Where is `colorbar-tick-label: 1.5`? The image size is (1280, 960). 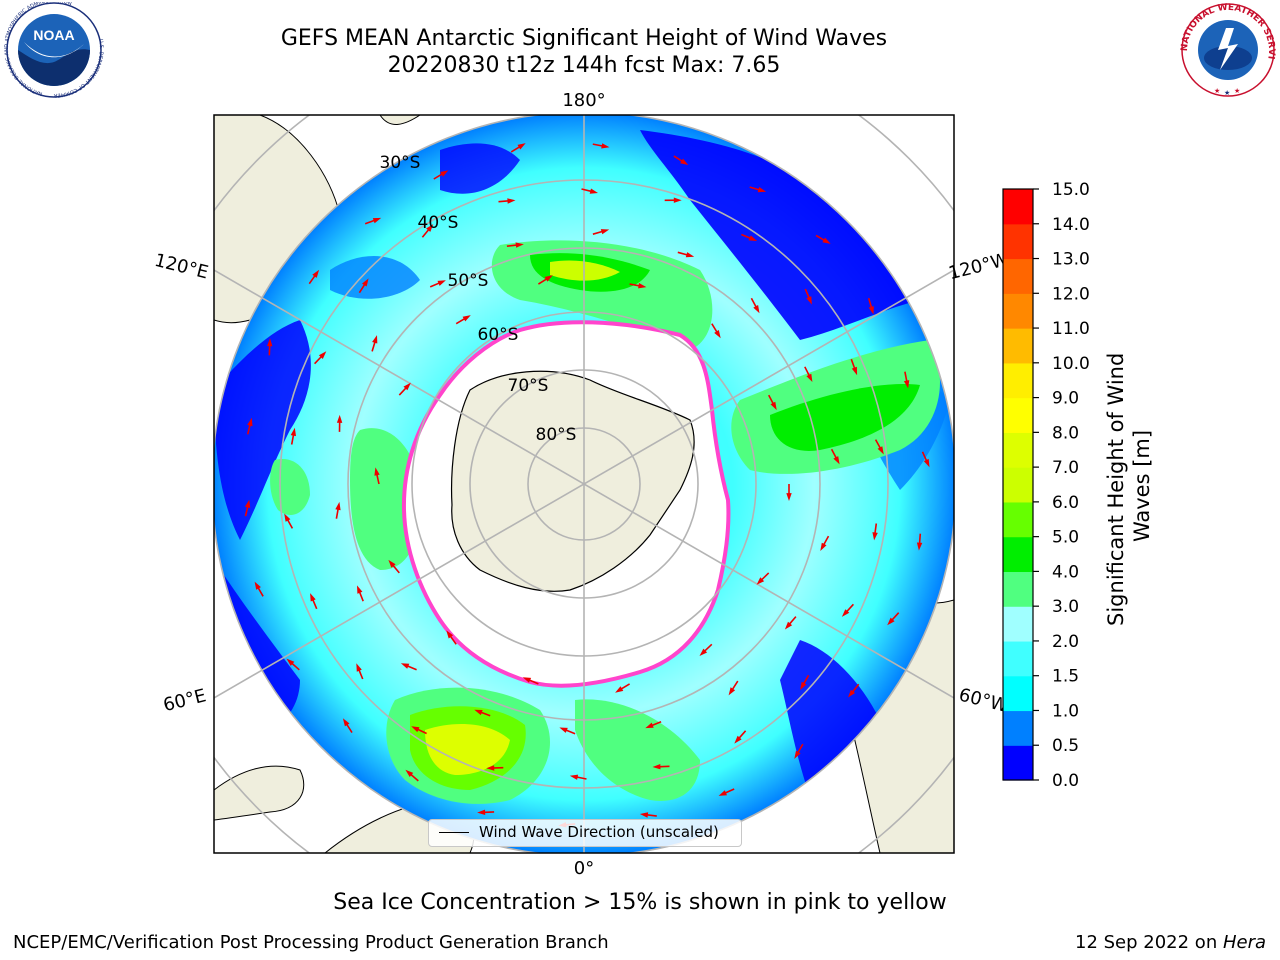
colorbar-tick-label: 1.5 is located at coordinates (1065, 677).